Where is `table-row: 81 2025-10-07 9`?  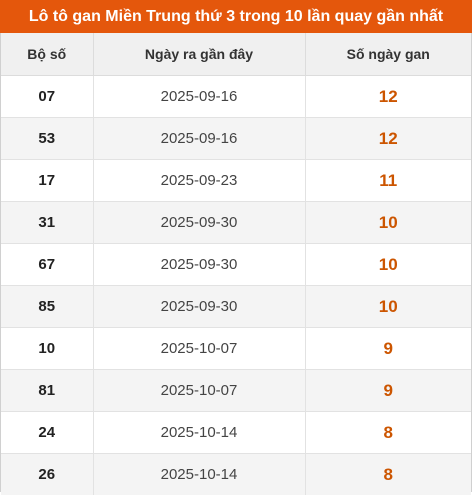
table-row: 81 2025-10-07 9 is located at coordinates (236, 391).